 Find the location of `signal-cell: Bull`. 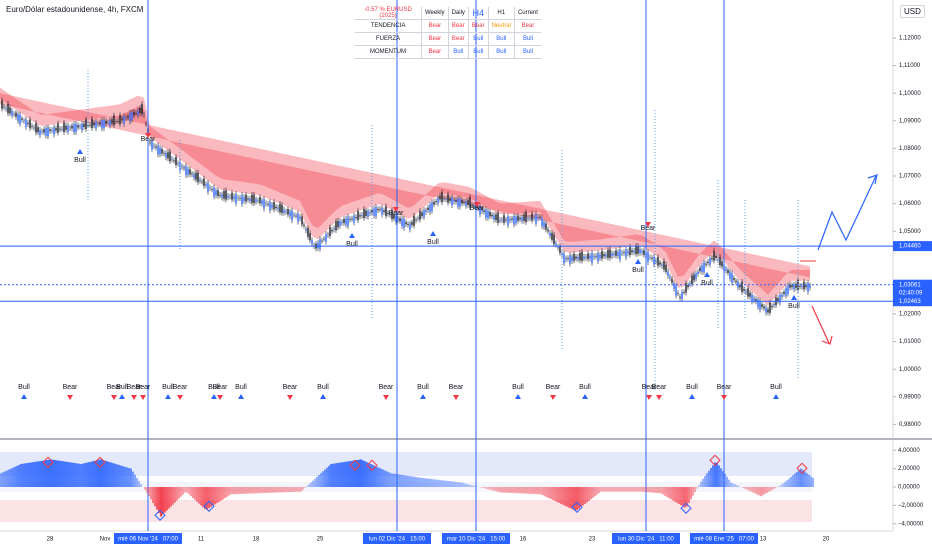

signal-cell: Bull is located at coordinates (527, 39).